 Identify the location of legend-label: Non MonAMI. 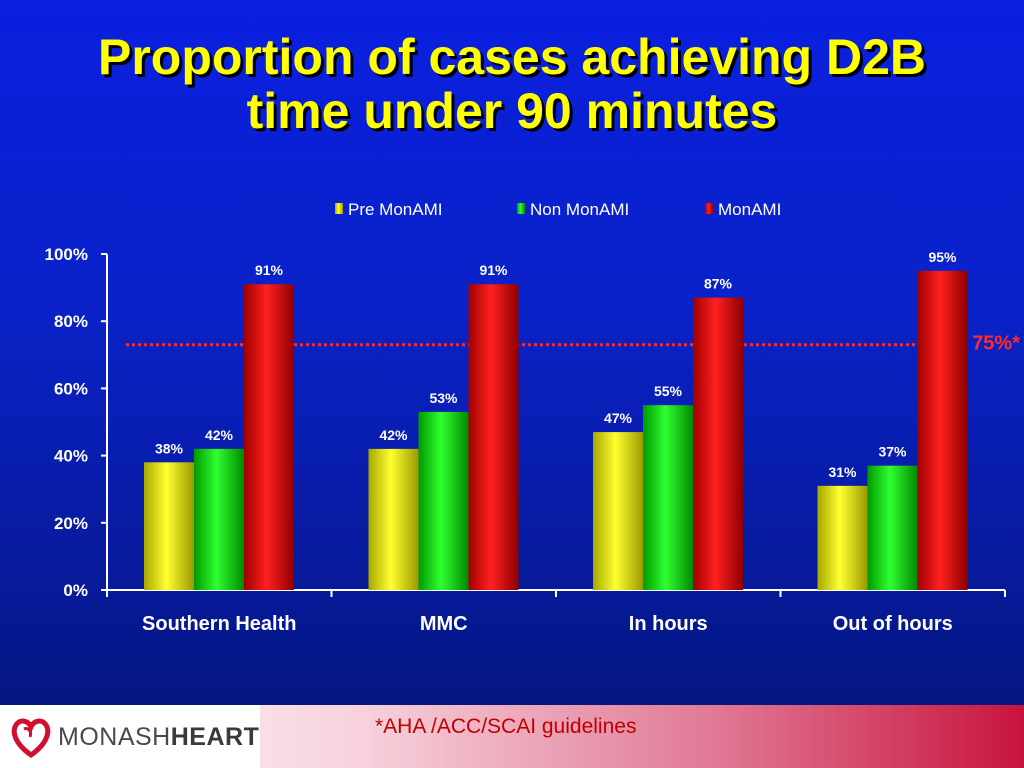
(579, 209).